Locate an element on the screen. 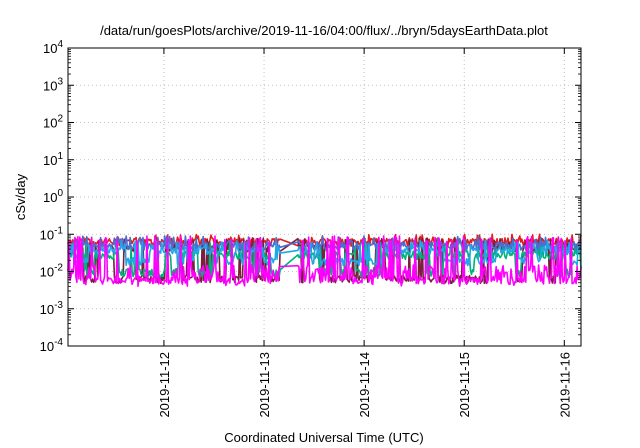 The height and width of the screenshot is (448, 640). x-tick-label: 2019-11-13 is located at coordinates (264, 385).